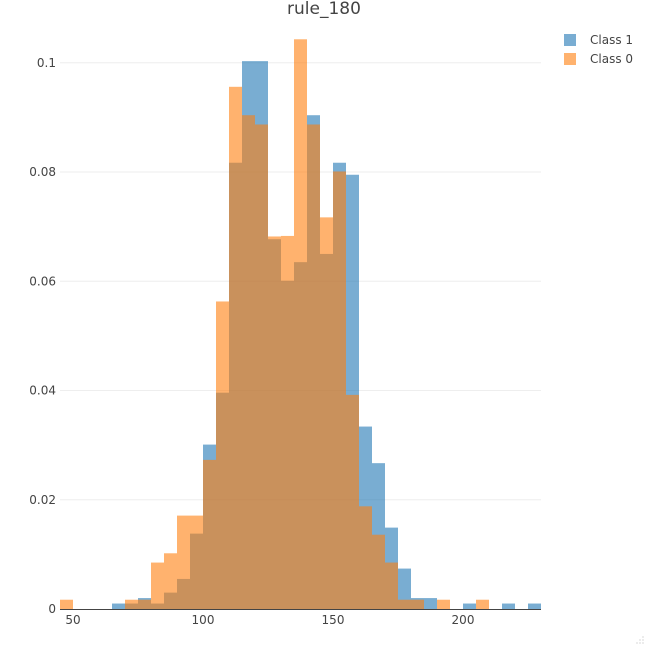 This screenshot has width=648, height=652. I want to click on y-tick-label: 0.1, so click(46, 63).